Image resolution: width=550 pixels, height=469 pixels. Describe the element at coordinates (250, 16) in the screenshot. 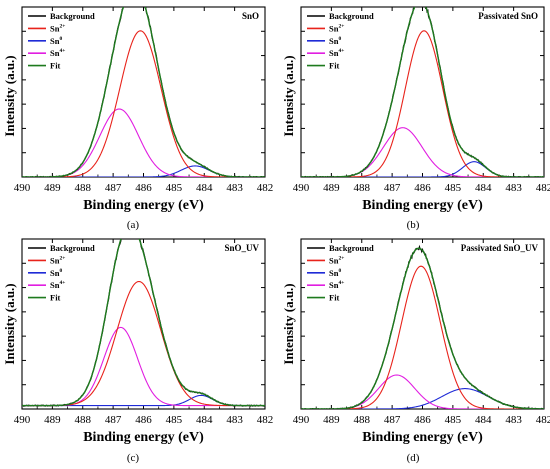

I see `sample-title: SnO` at that location.